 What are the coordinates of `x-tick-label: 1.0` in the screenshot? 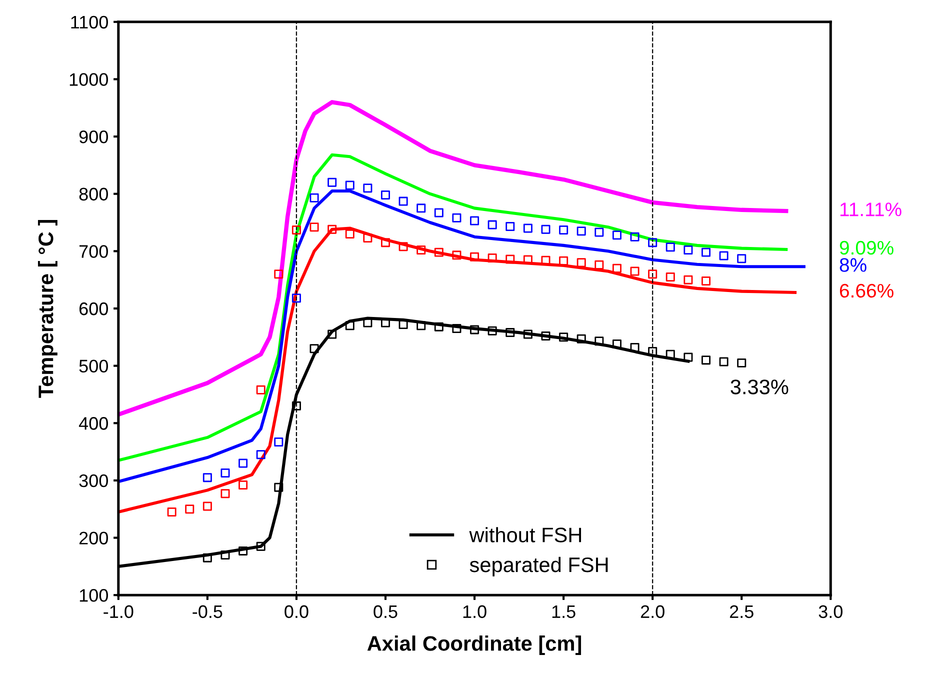 It's located at (474, 611).